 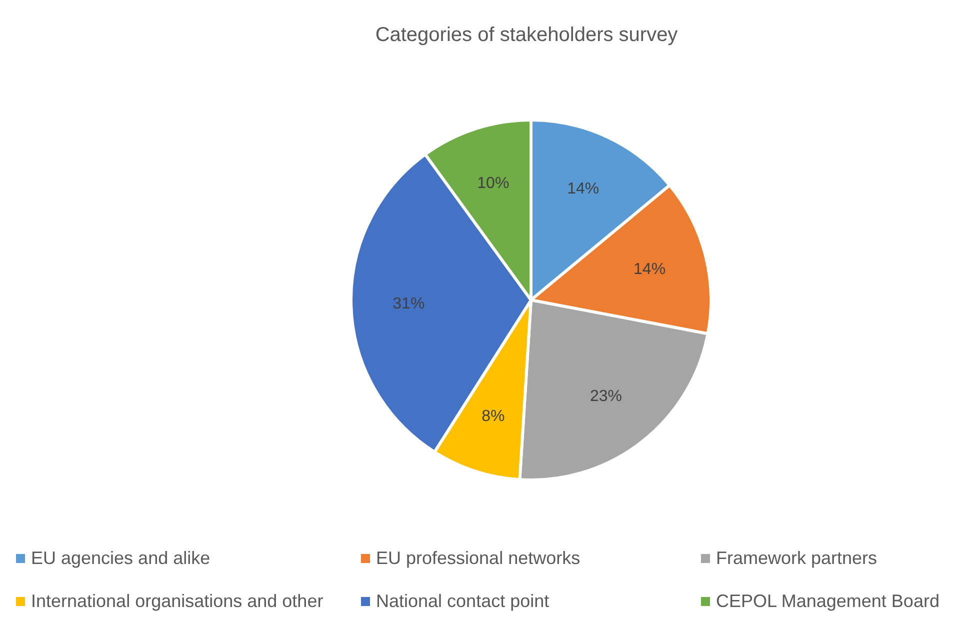 I want to click on legend-label: National contact point, so click(x=463, y=601).